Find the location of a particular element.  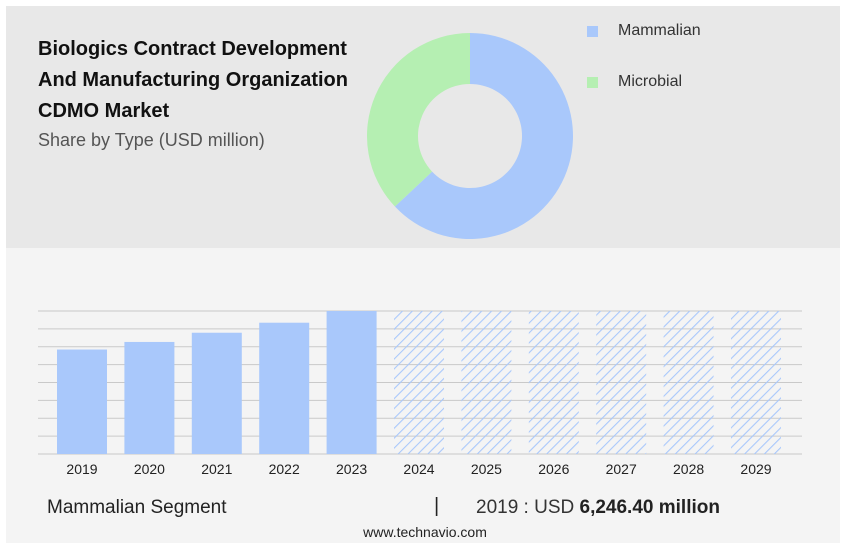

chart-title-line-2: And Manufacturing Organization is located at coordinates (193, 80).